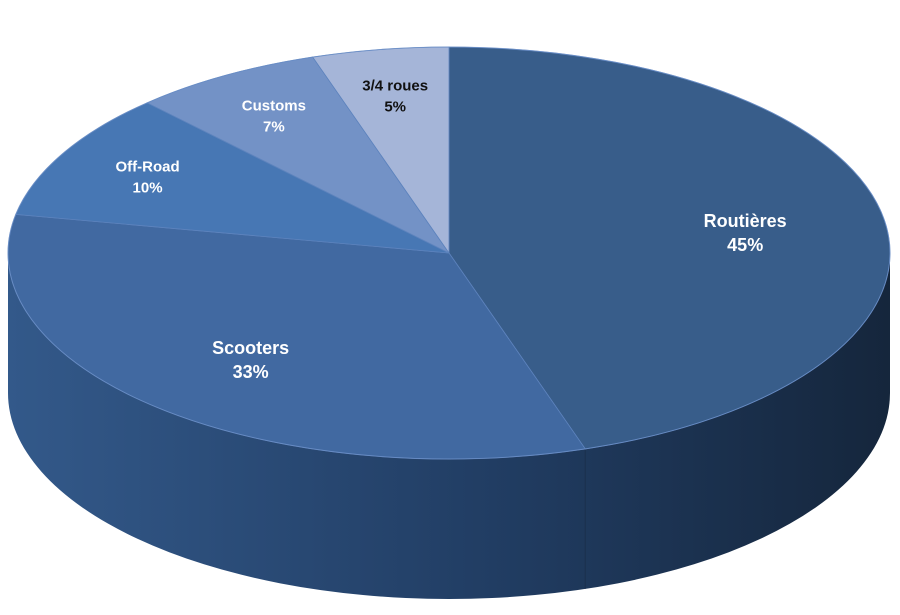 The image size is (900, 615). Describe the element at coordinates (274, 127) in the screenshot. I see `slice-label-percent: 7%` at that location.